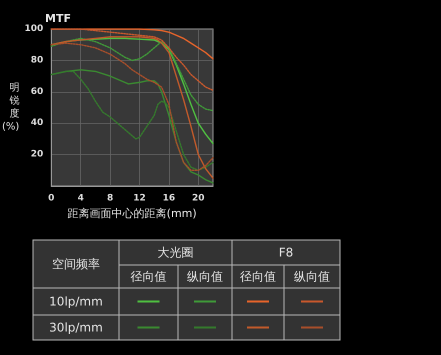 The width and height of the screenshot is (441, 355). I want to click on y-tick-label: 20, so click(37, 155).